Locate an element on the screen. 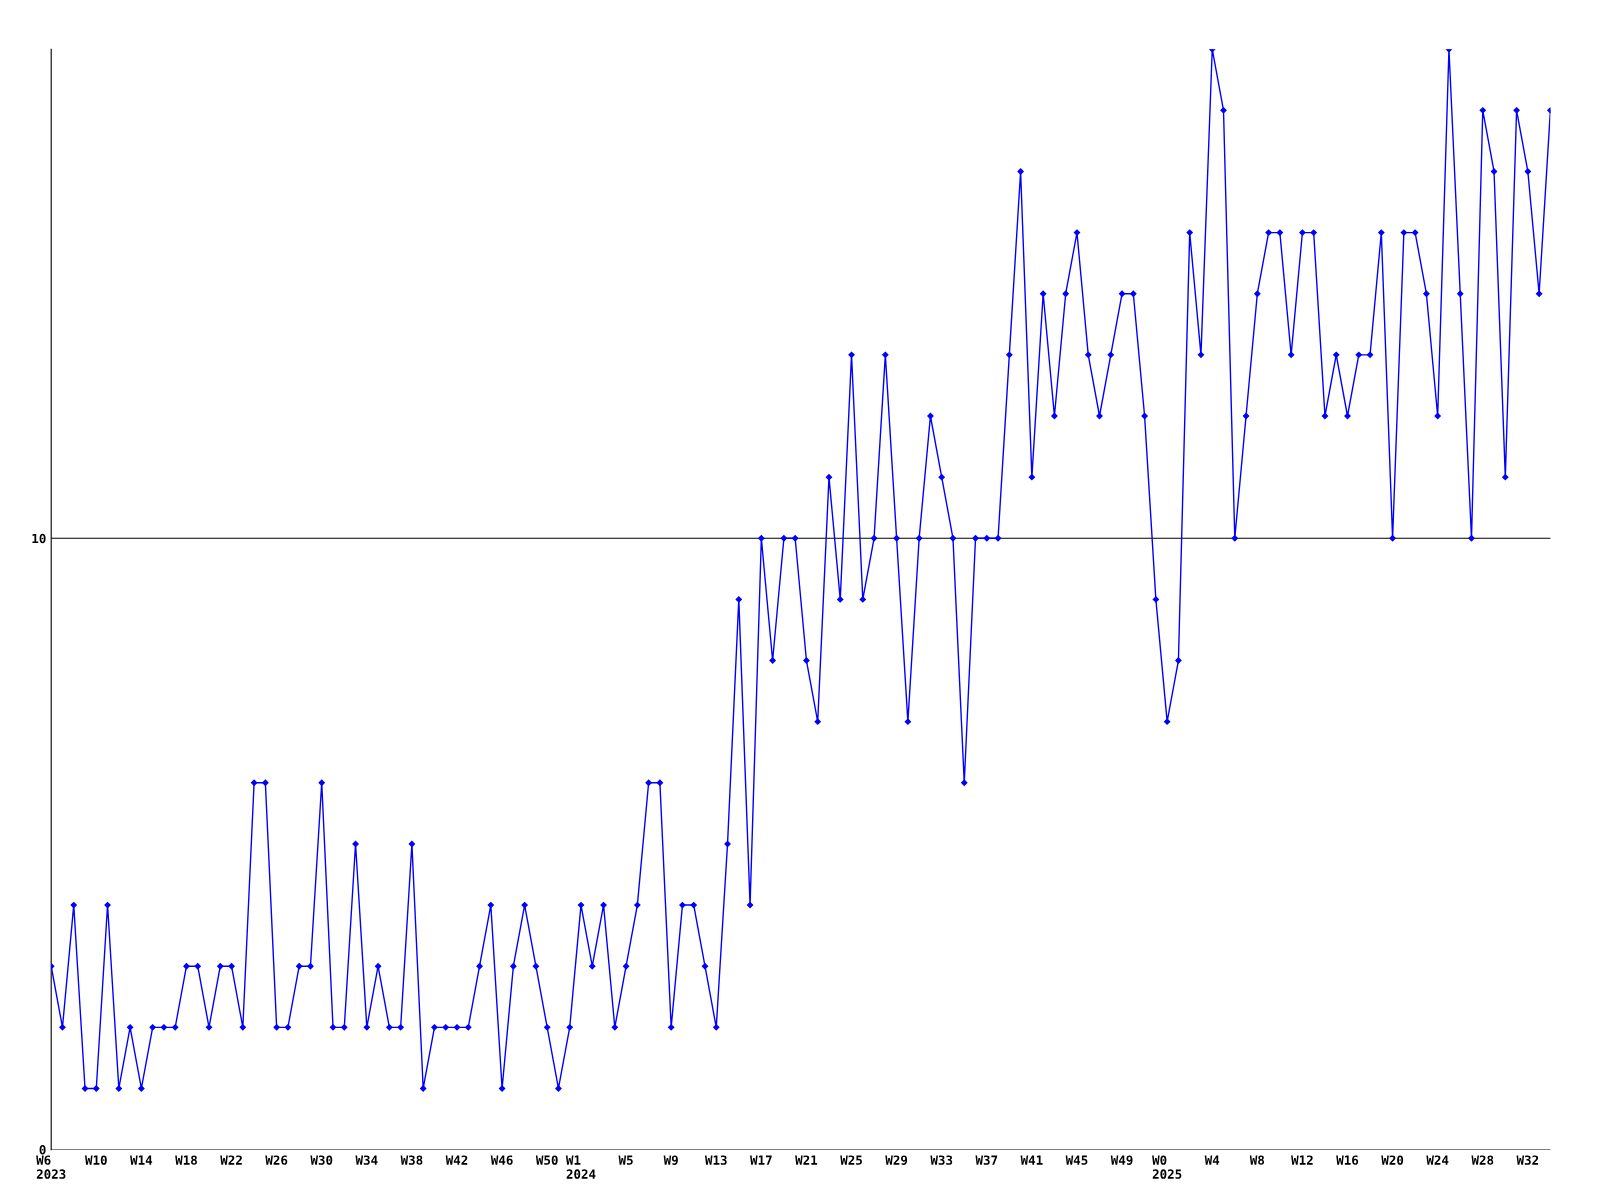  x-tick-label: W17 is located at coordinates (761, 1160).